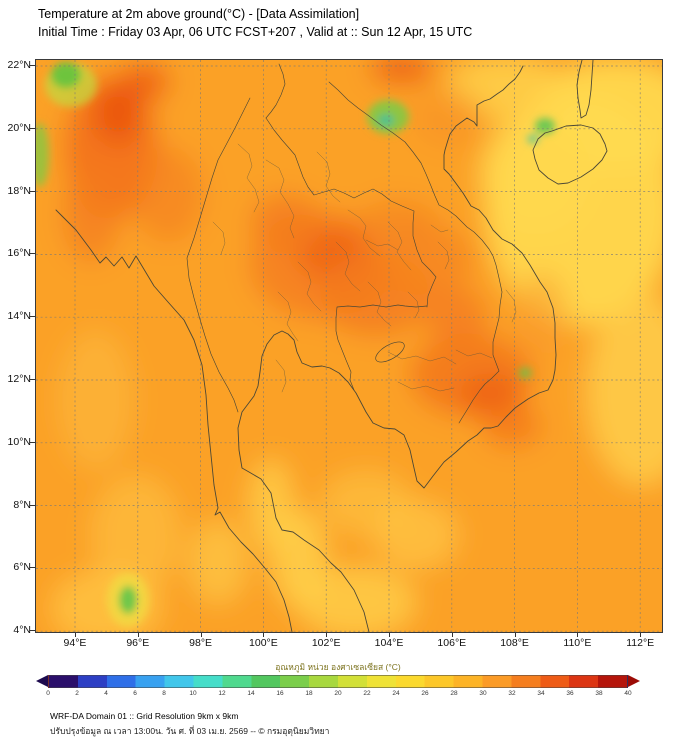 The width and height of the screenshot is (676, 756). I want to click on colorbar-tick-label: 8, so click(164, 693).